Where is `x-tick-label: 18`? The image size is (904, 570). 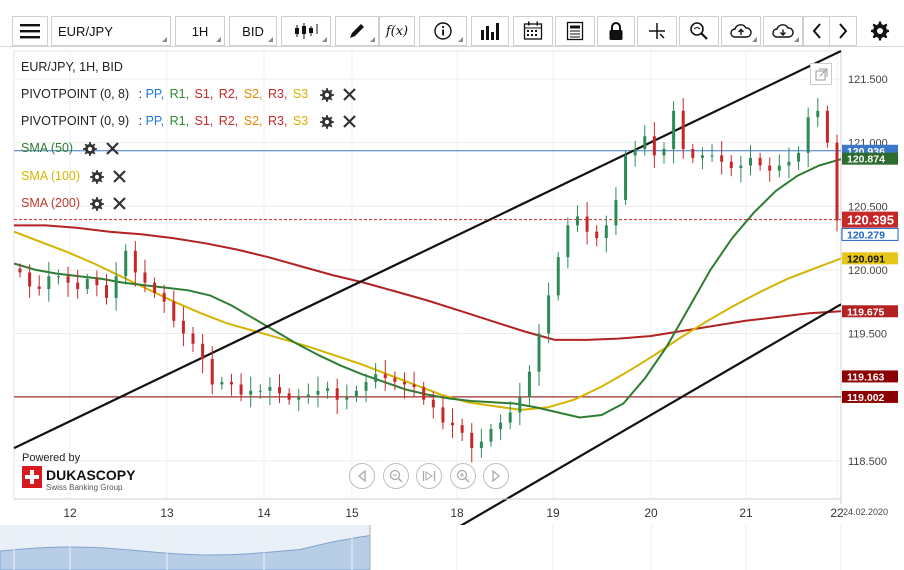 x-tick-label: 18 is located at coordinates (457, 513).